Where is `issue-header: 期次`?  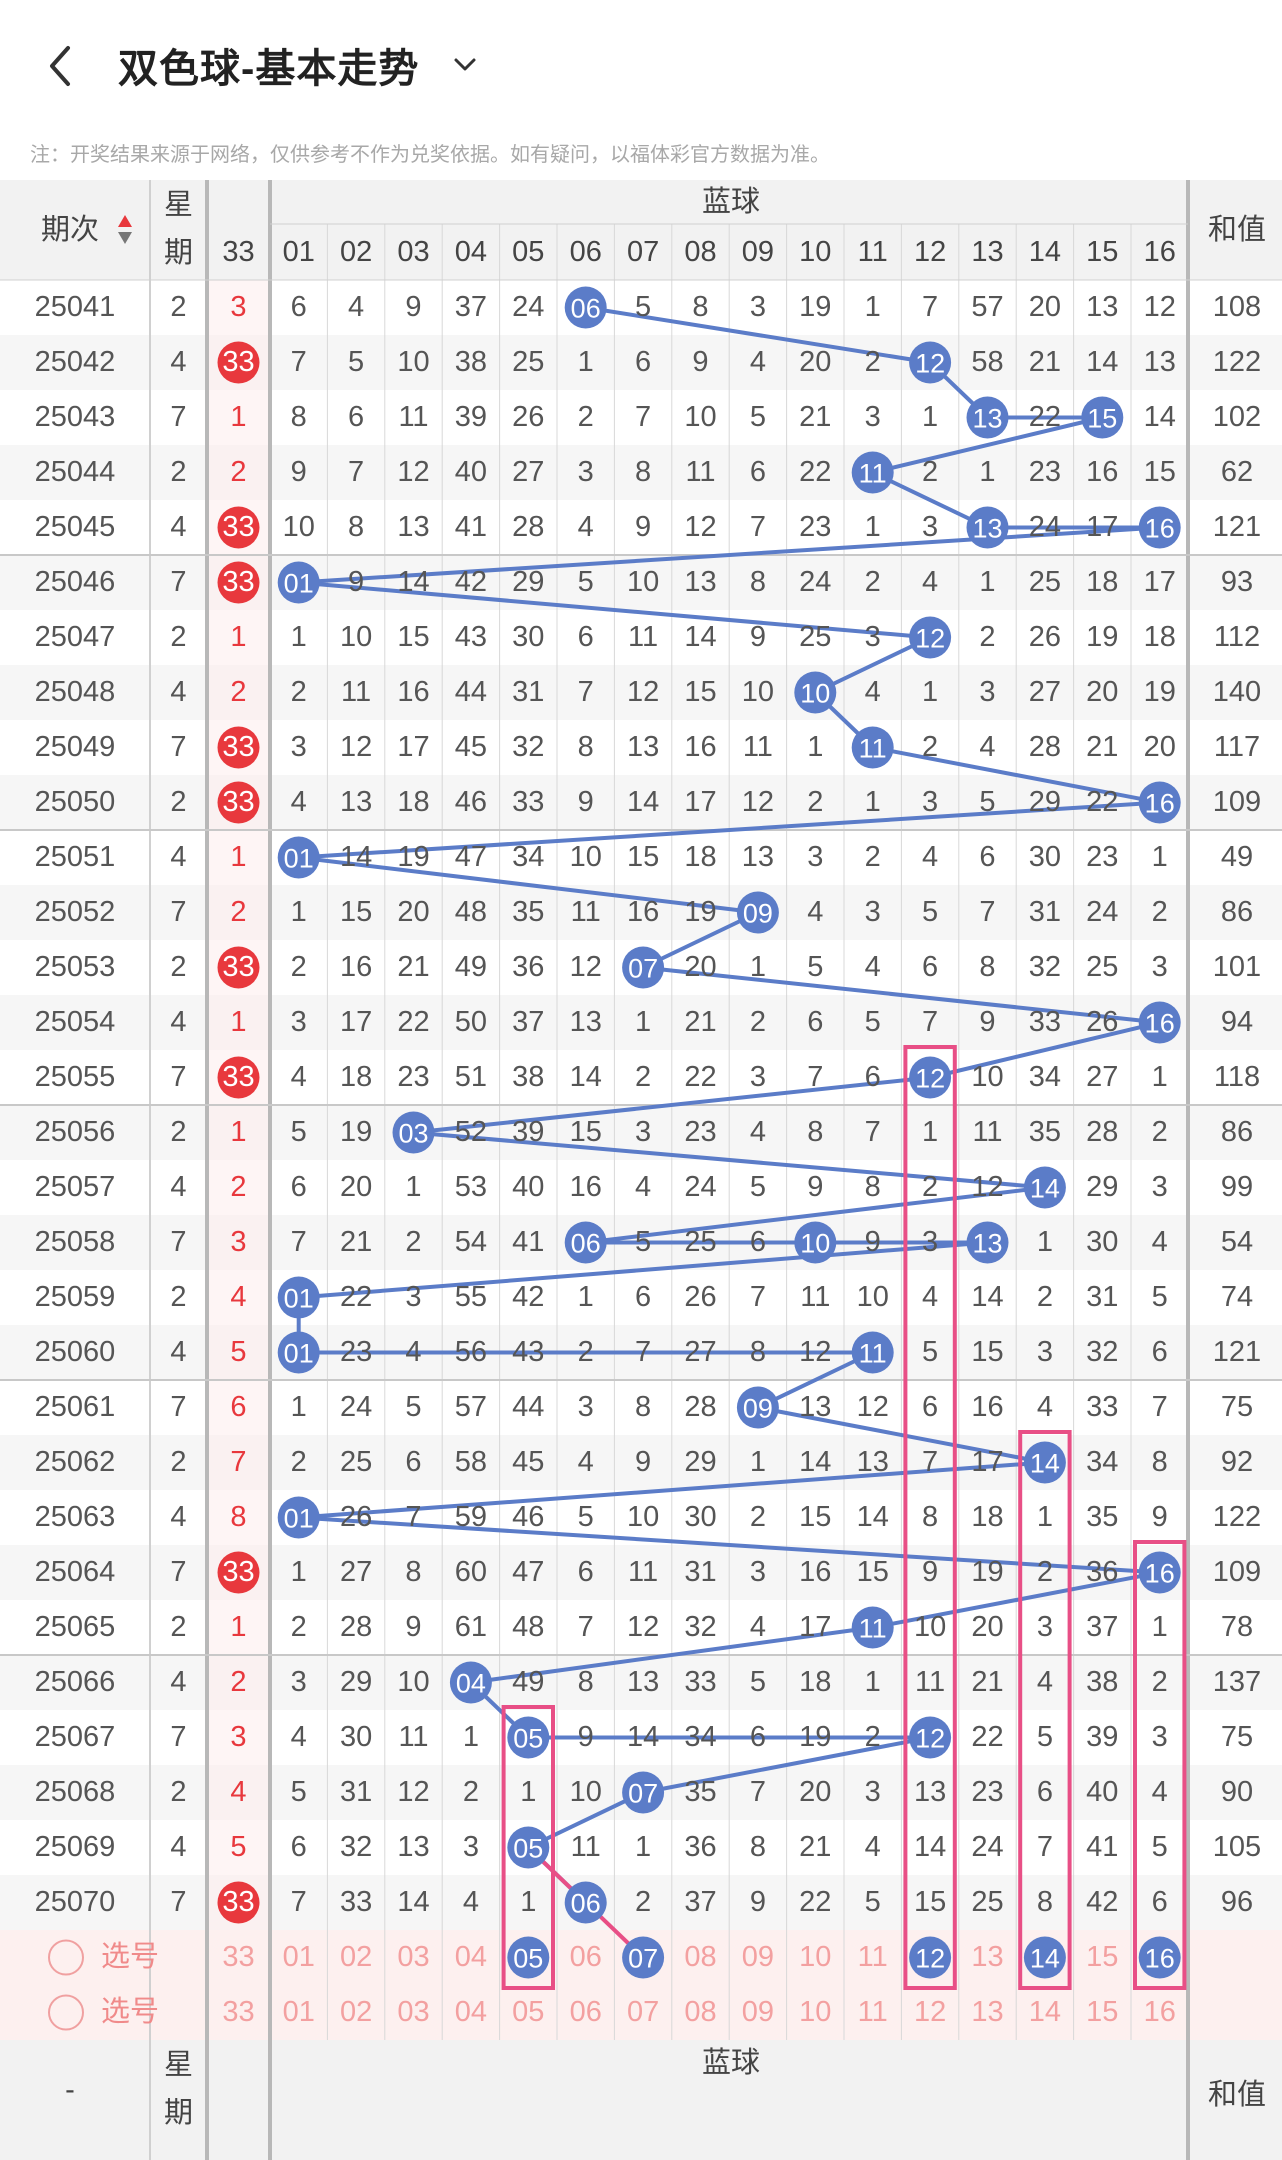 issue-header: 期次 is located at coordinates (69, 230).